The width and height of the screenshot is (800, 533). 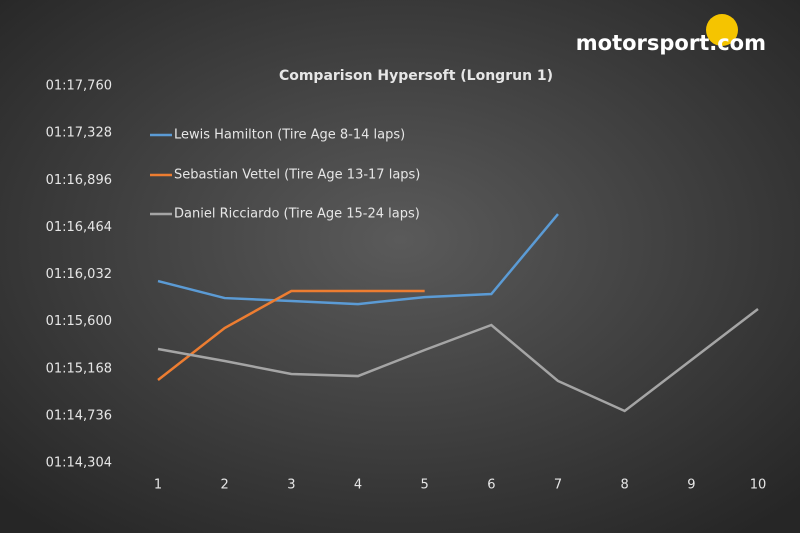 What do you see at coordinates (79, 463) in the screenshot?
I see `y-tick-label: 01:14,304` at bounding box center [79, 463].